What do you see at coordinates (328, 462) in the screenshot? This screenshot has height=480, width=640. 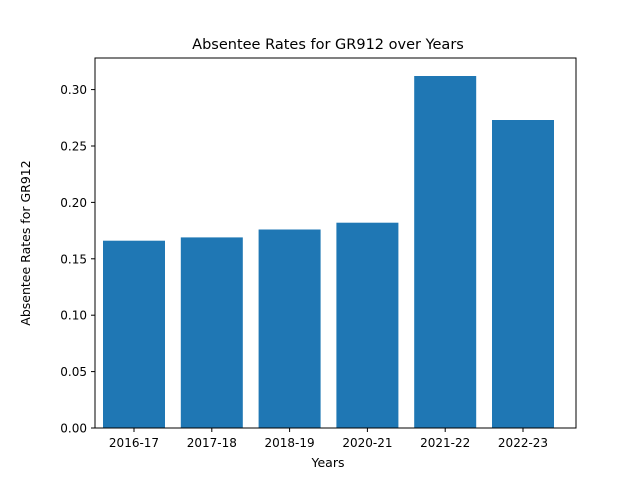 I see `x-axis-label: Years` at bounding box center [328, 462].